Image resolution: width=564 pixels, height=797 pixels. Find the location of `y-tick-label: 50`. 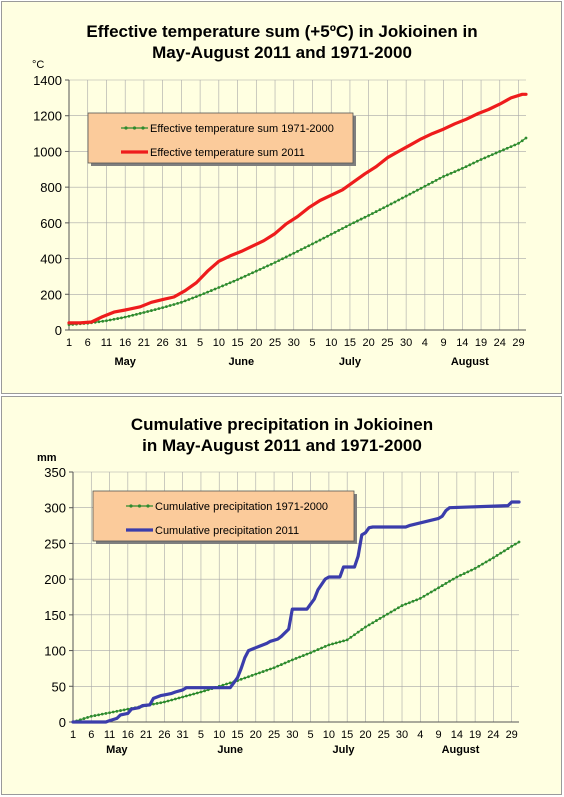

y-tick-label: 50 is located at coordinates (59, 686).